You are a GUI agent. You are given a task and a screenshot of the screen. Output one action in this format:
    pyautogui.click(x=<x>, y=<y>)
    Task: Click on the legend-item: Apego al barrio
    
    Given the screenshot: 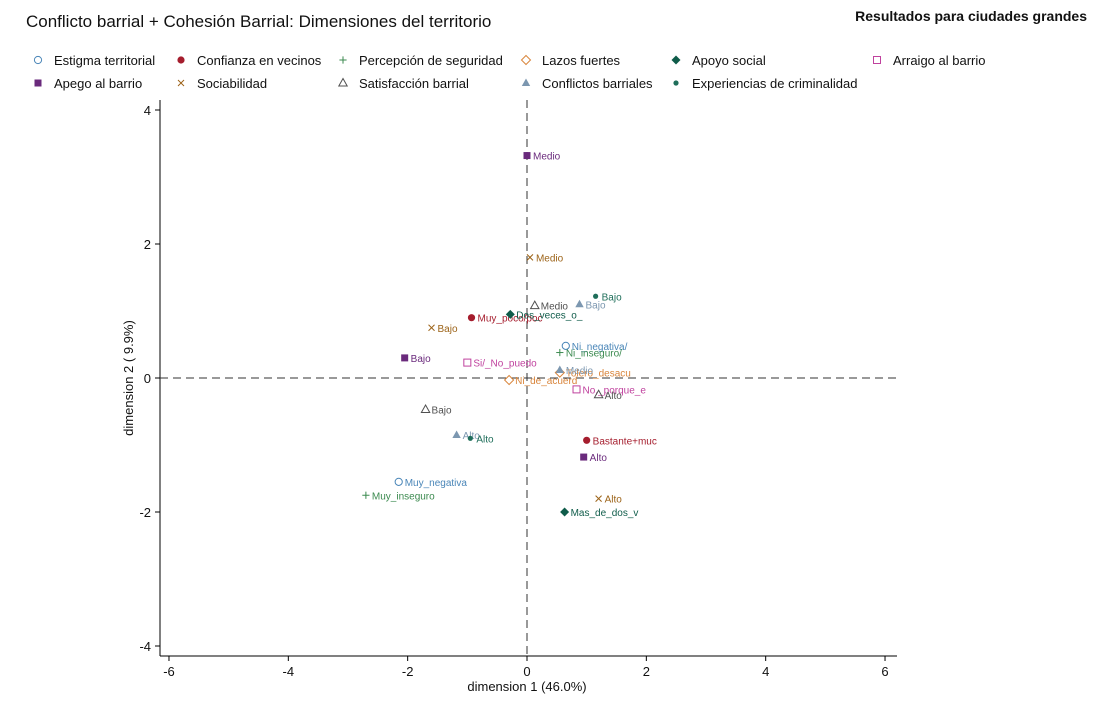 What is the action you would take?
    pyautogui.click(x=88, y=83)
    